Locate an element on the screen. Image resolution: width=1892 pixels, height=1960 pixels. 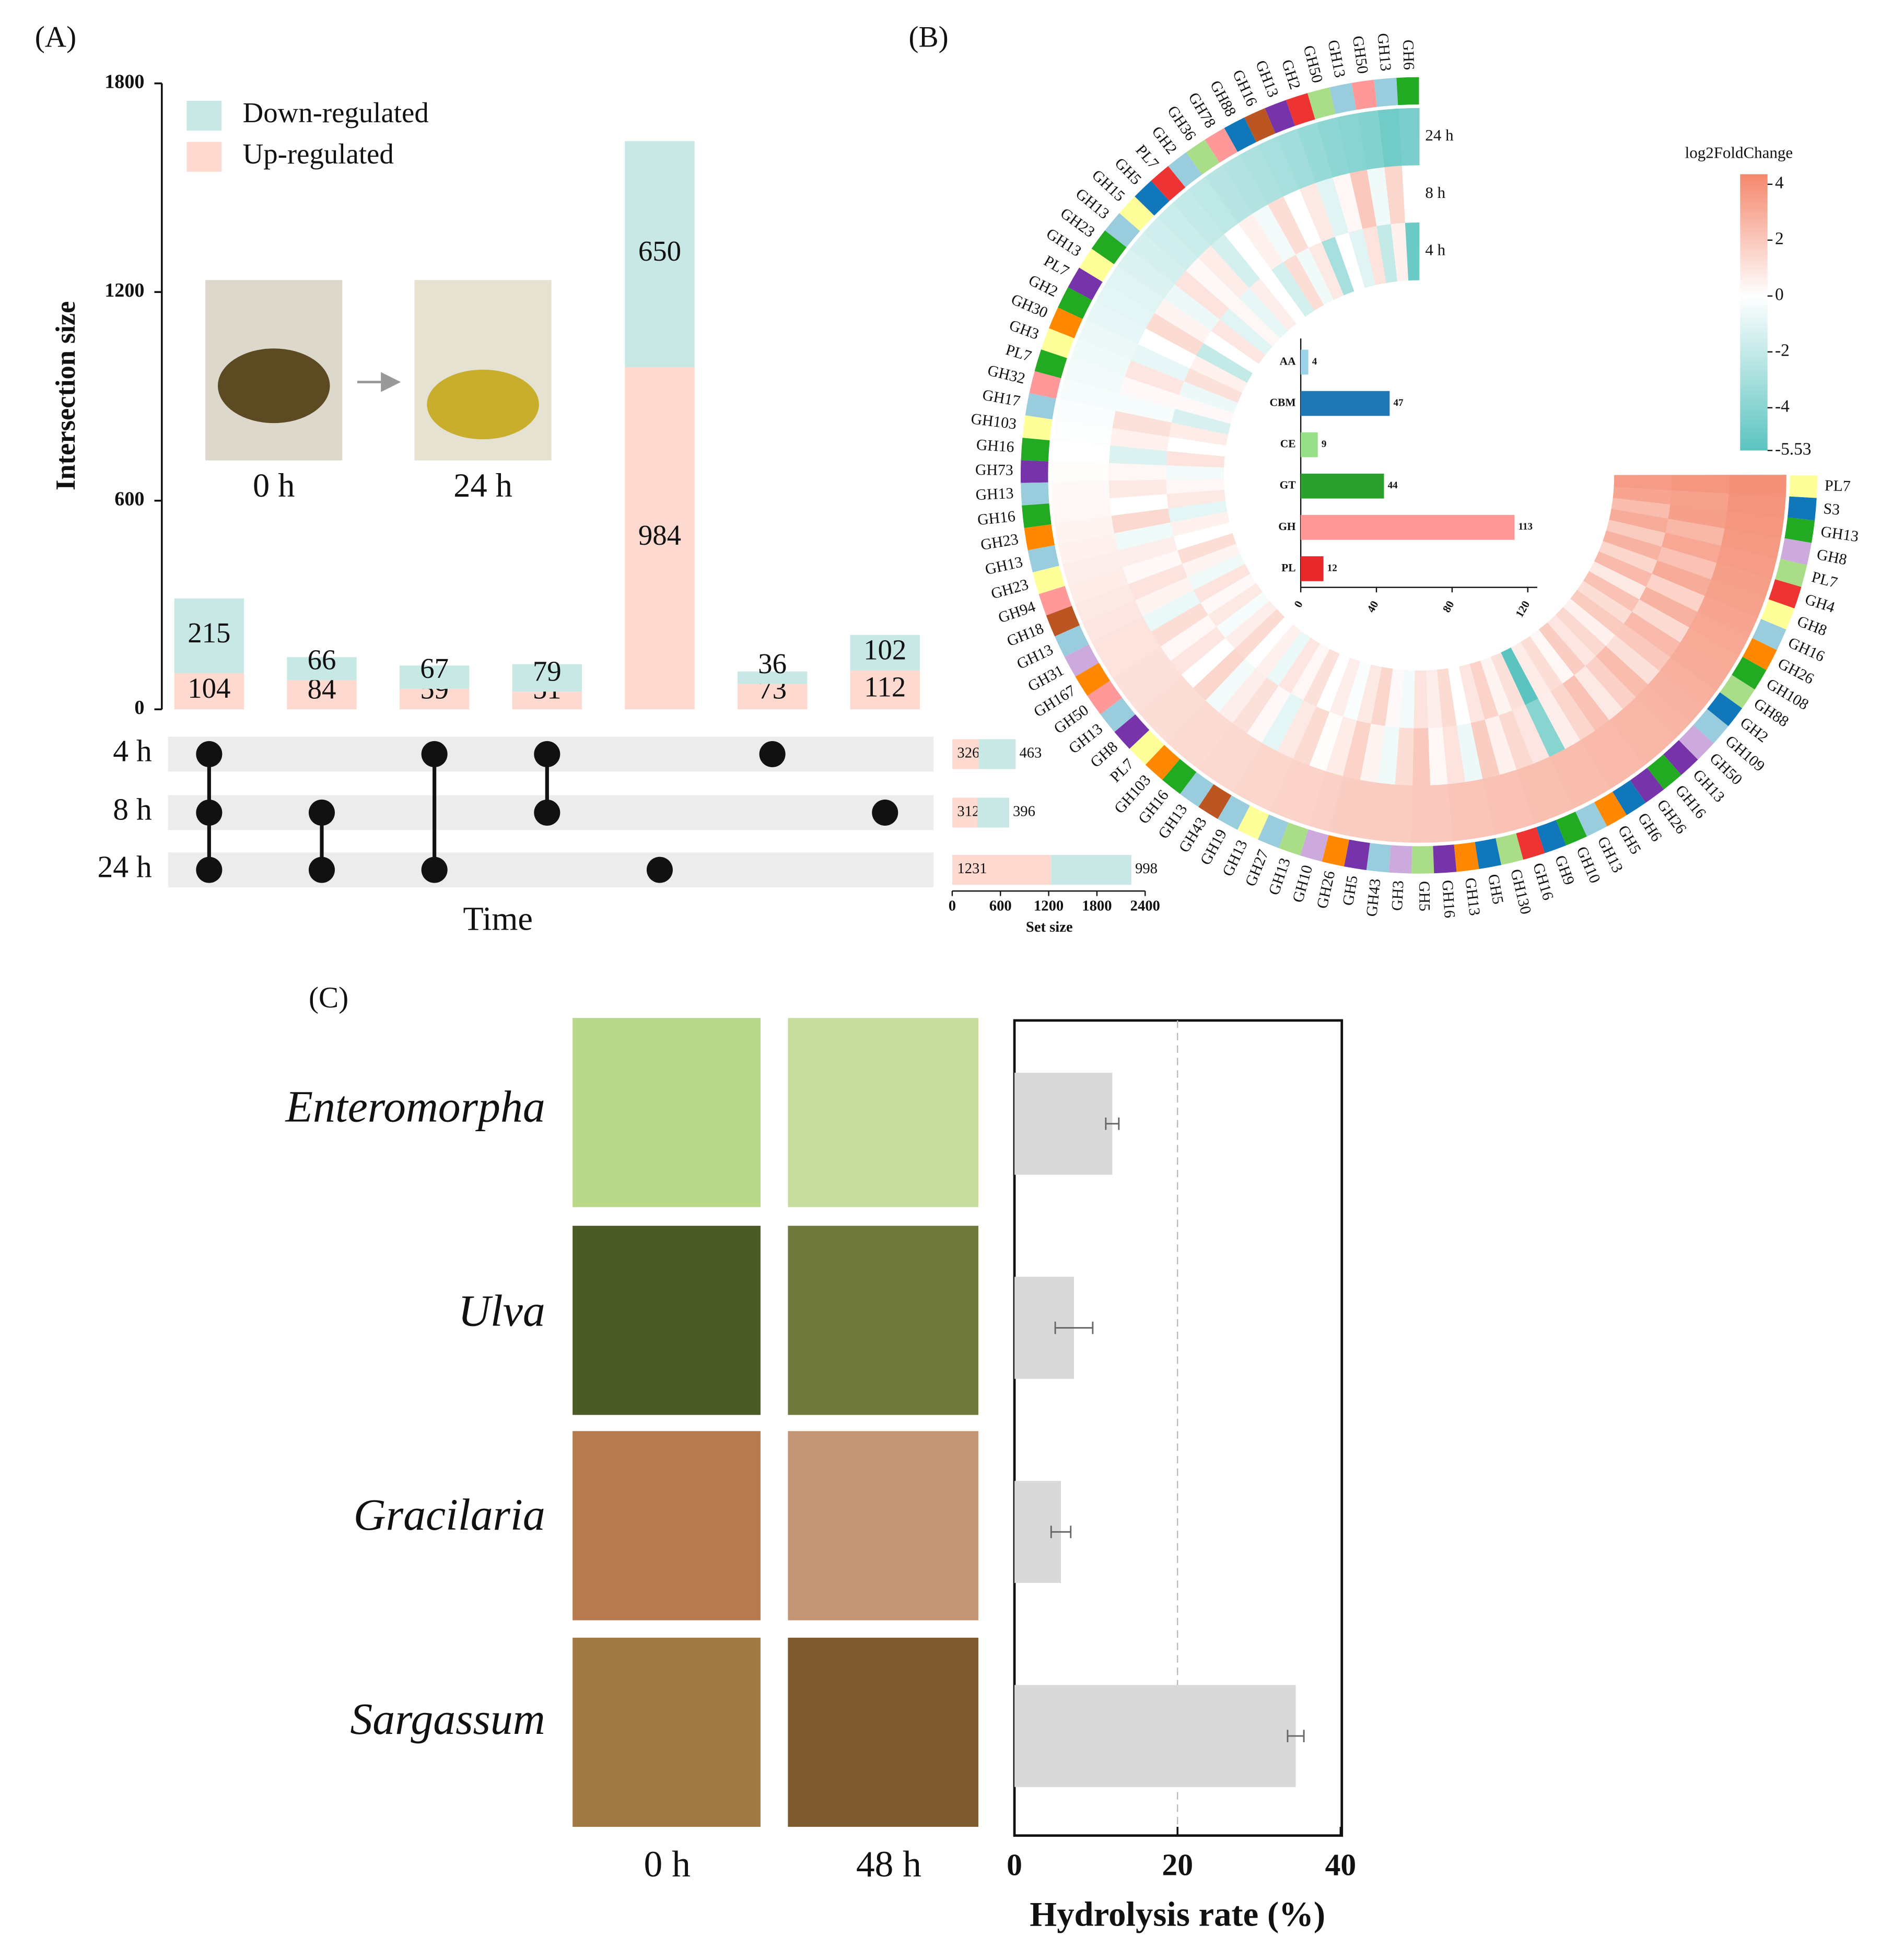
inset-value-label: 44 is located at coordinates (1393, 485).